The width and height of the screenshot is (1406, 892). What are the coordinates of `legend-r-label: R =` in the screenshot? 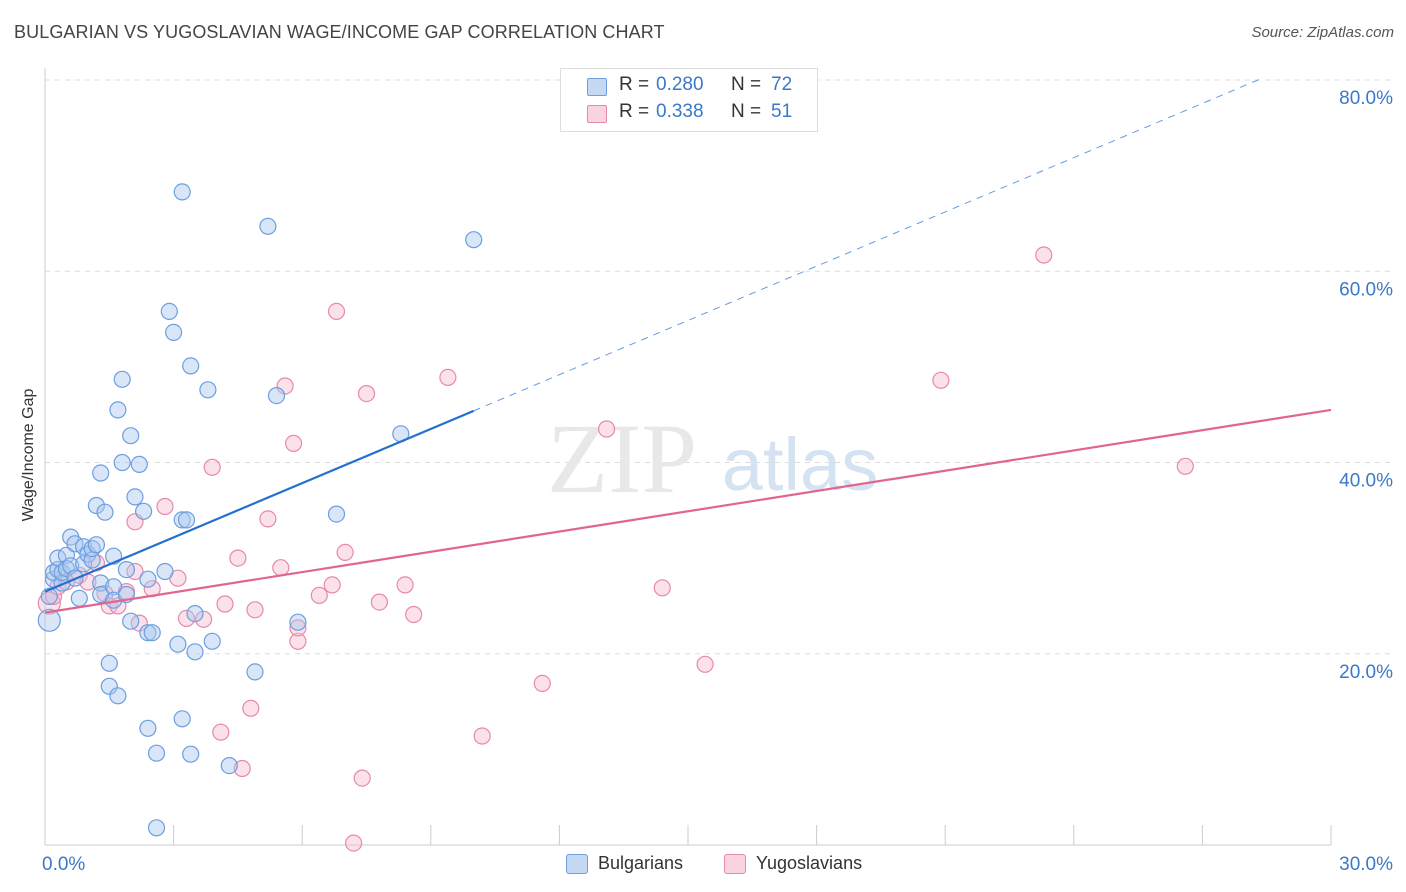 It's located at (634, 84).